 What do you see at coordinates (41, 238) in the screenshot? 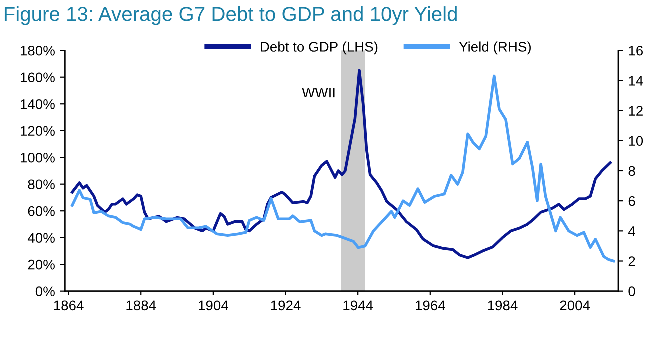
I see `y-tick-label: 40%` at bounding box center [41, 238].